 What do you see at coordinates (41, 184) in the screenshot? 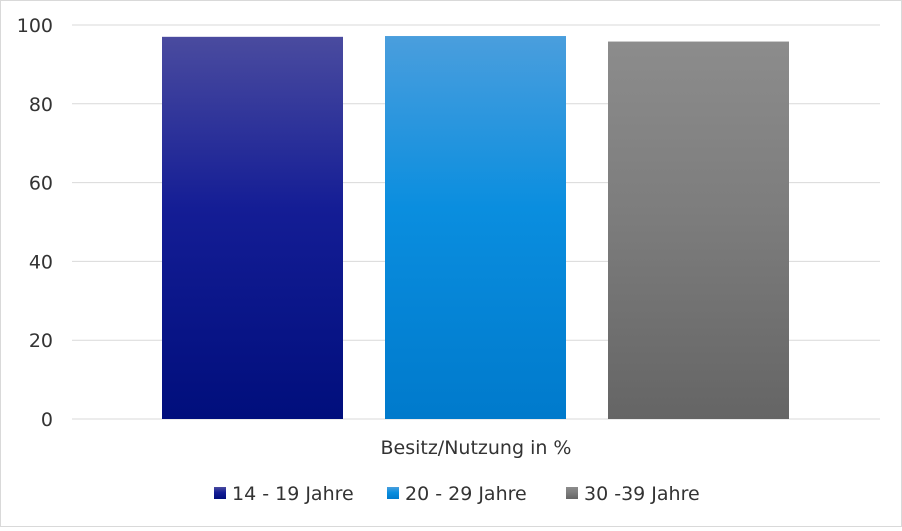
I see `y-tick-label: 60` at bounding box center [41, 184].